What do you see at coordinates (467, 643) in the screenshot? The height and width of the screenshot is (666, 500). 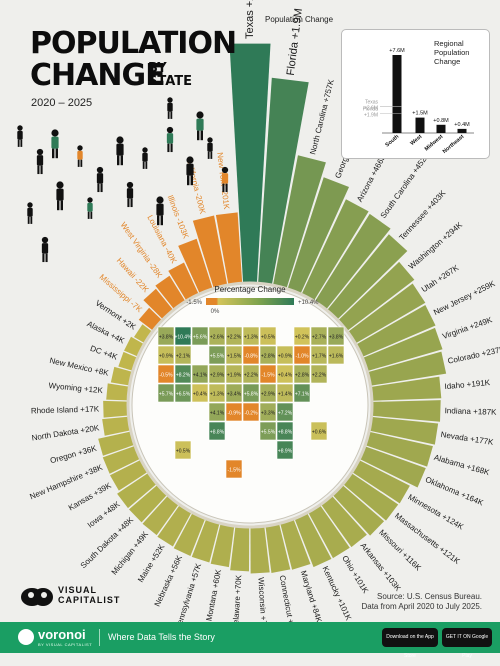 I see `google-play-button: GET IT ON Google Play` at bounding box center [467, 643].